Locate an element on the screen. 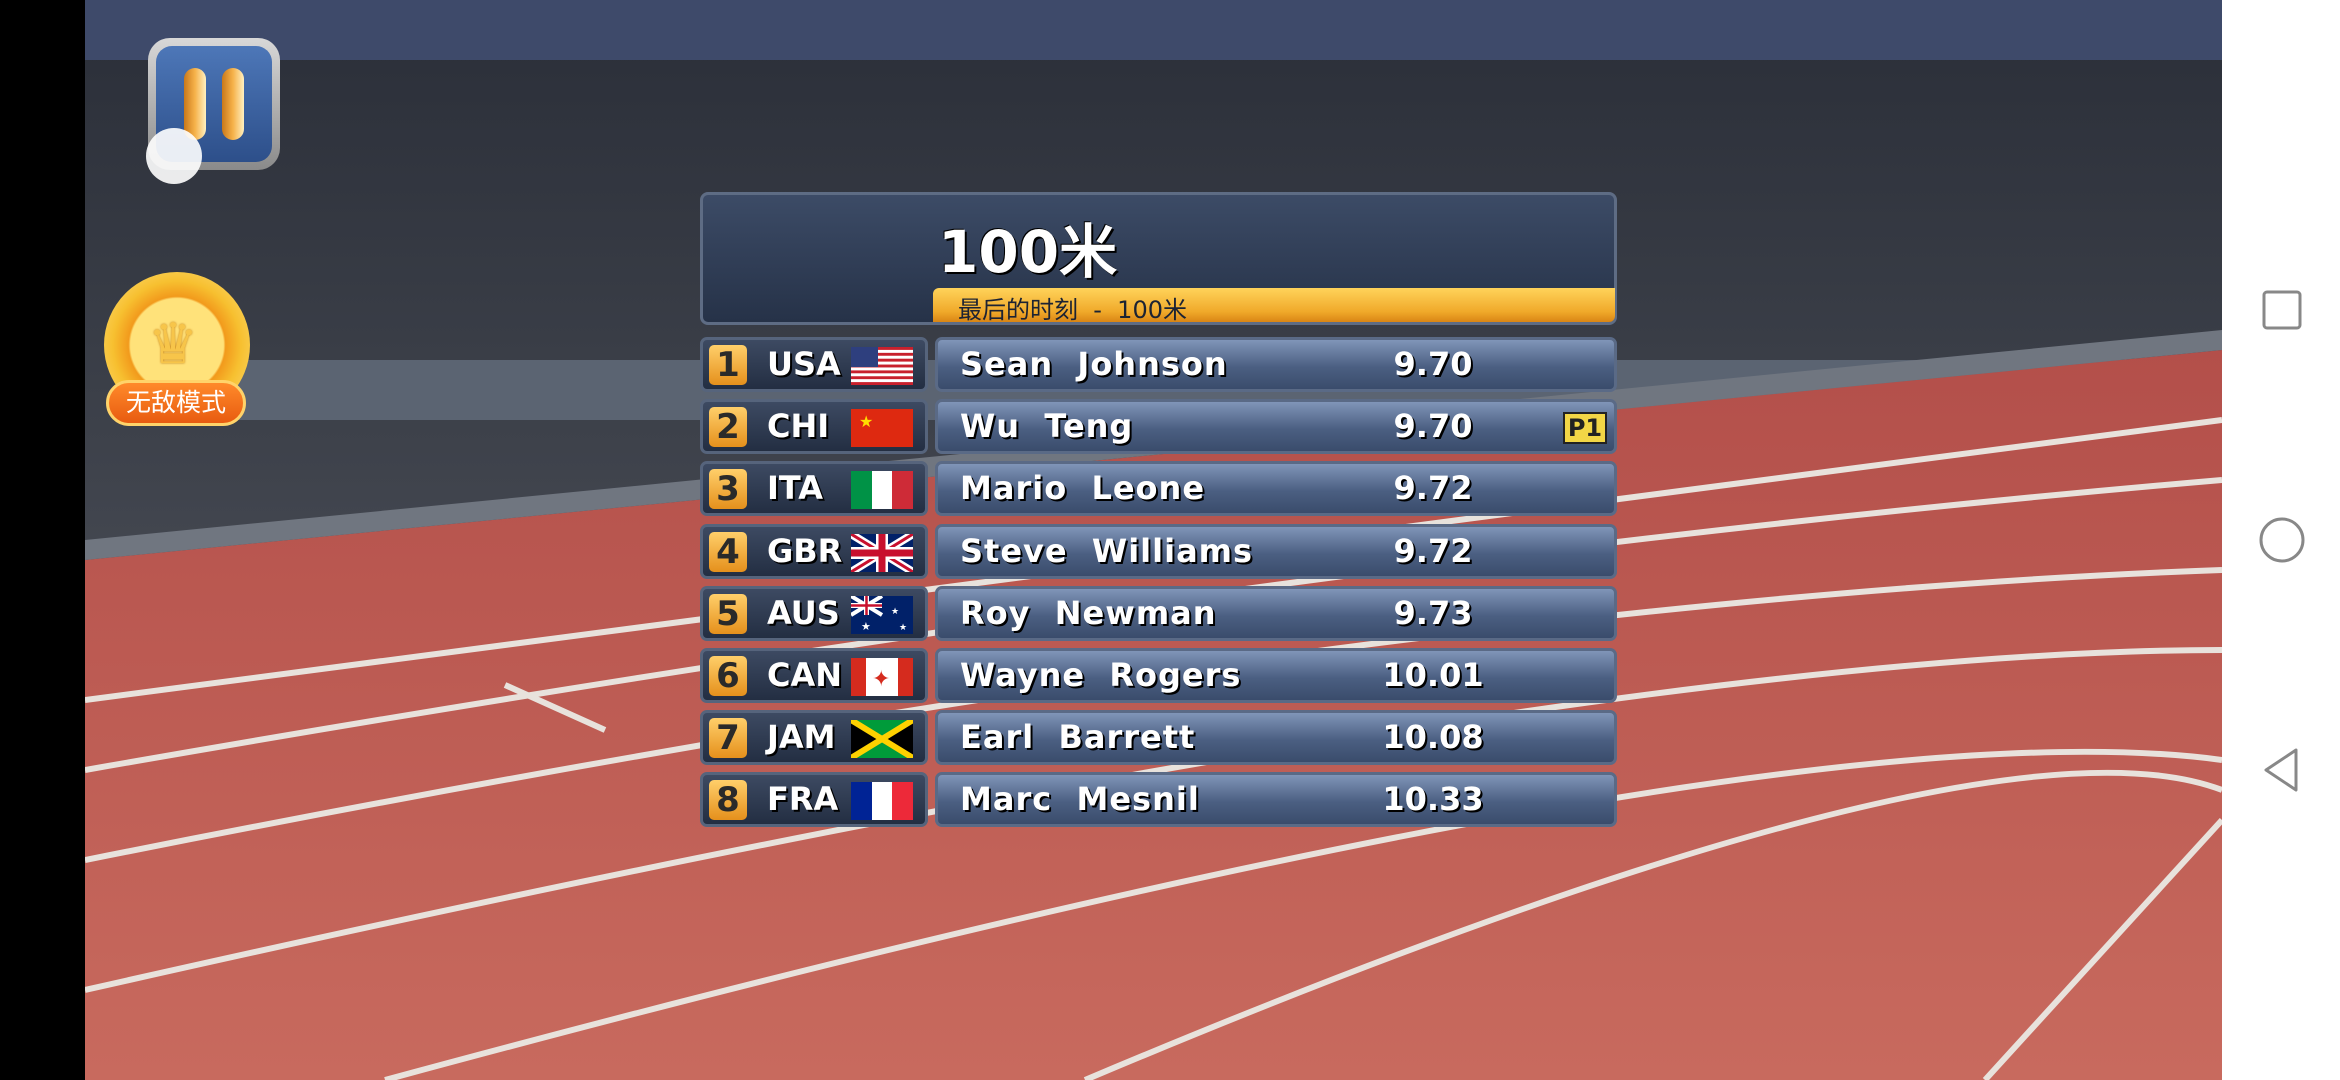 Image resolution: width=2340 pixels, height=1080 pixels. result-row: 4 GBR Steve Williams 9.72 is located at coordinates (1158, 551).